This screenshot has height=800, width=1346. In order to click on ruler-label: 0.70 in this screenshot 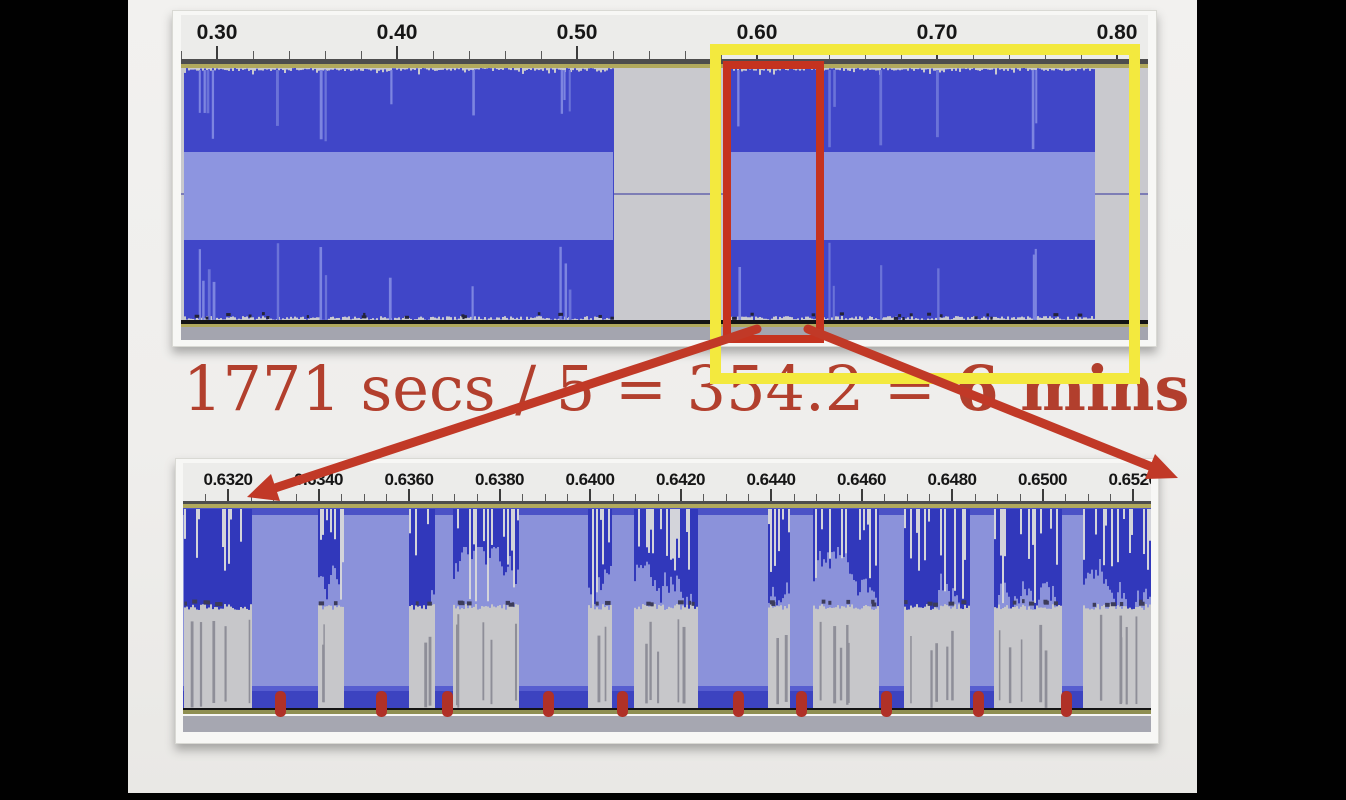, I will do `click(937, 32)`.